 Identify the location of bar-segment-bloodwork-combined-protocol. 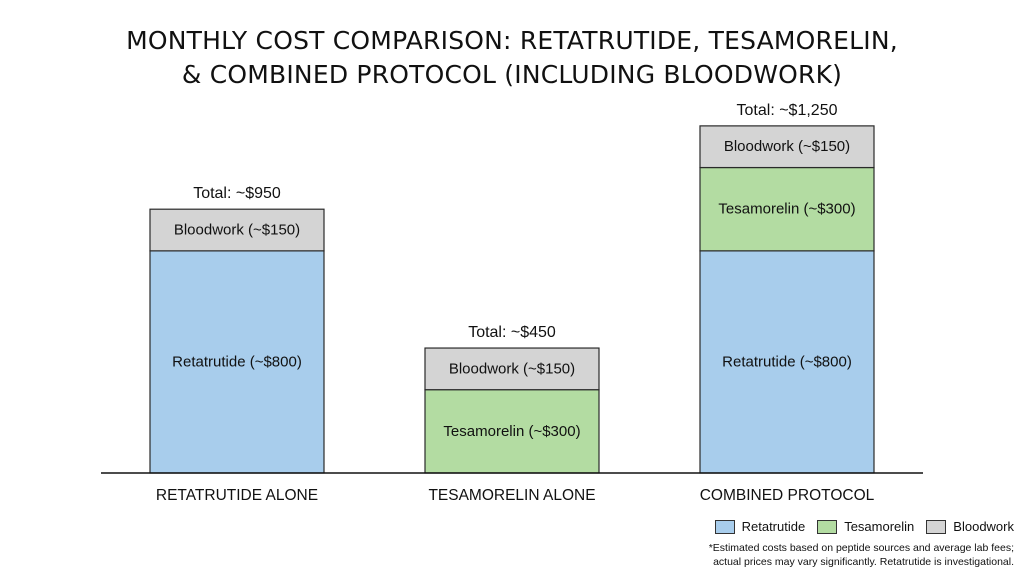
(787, 147).